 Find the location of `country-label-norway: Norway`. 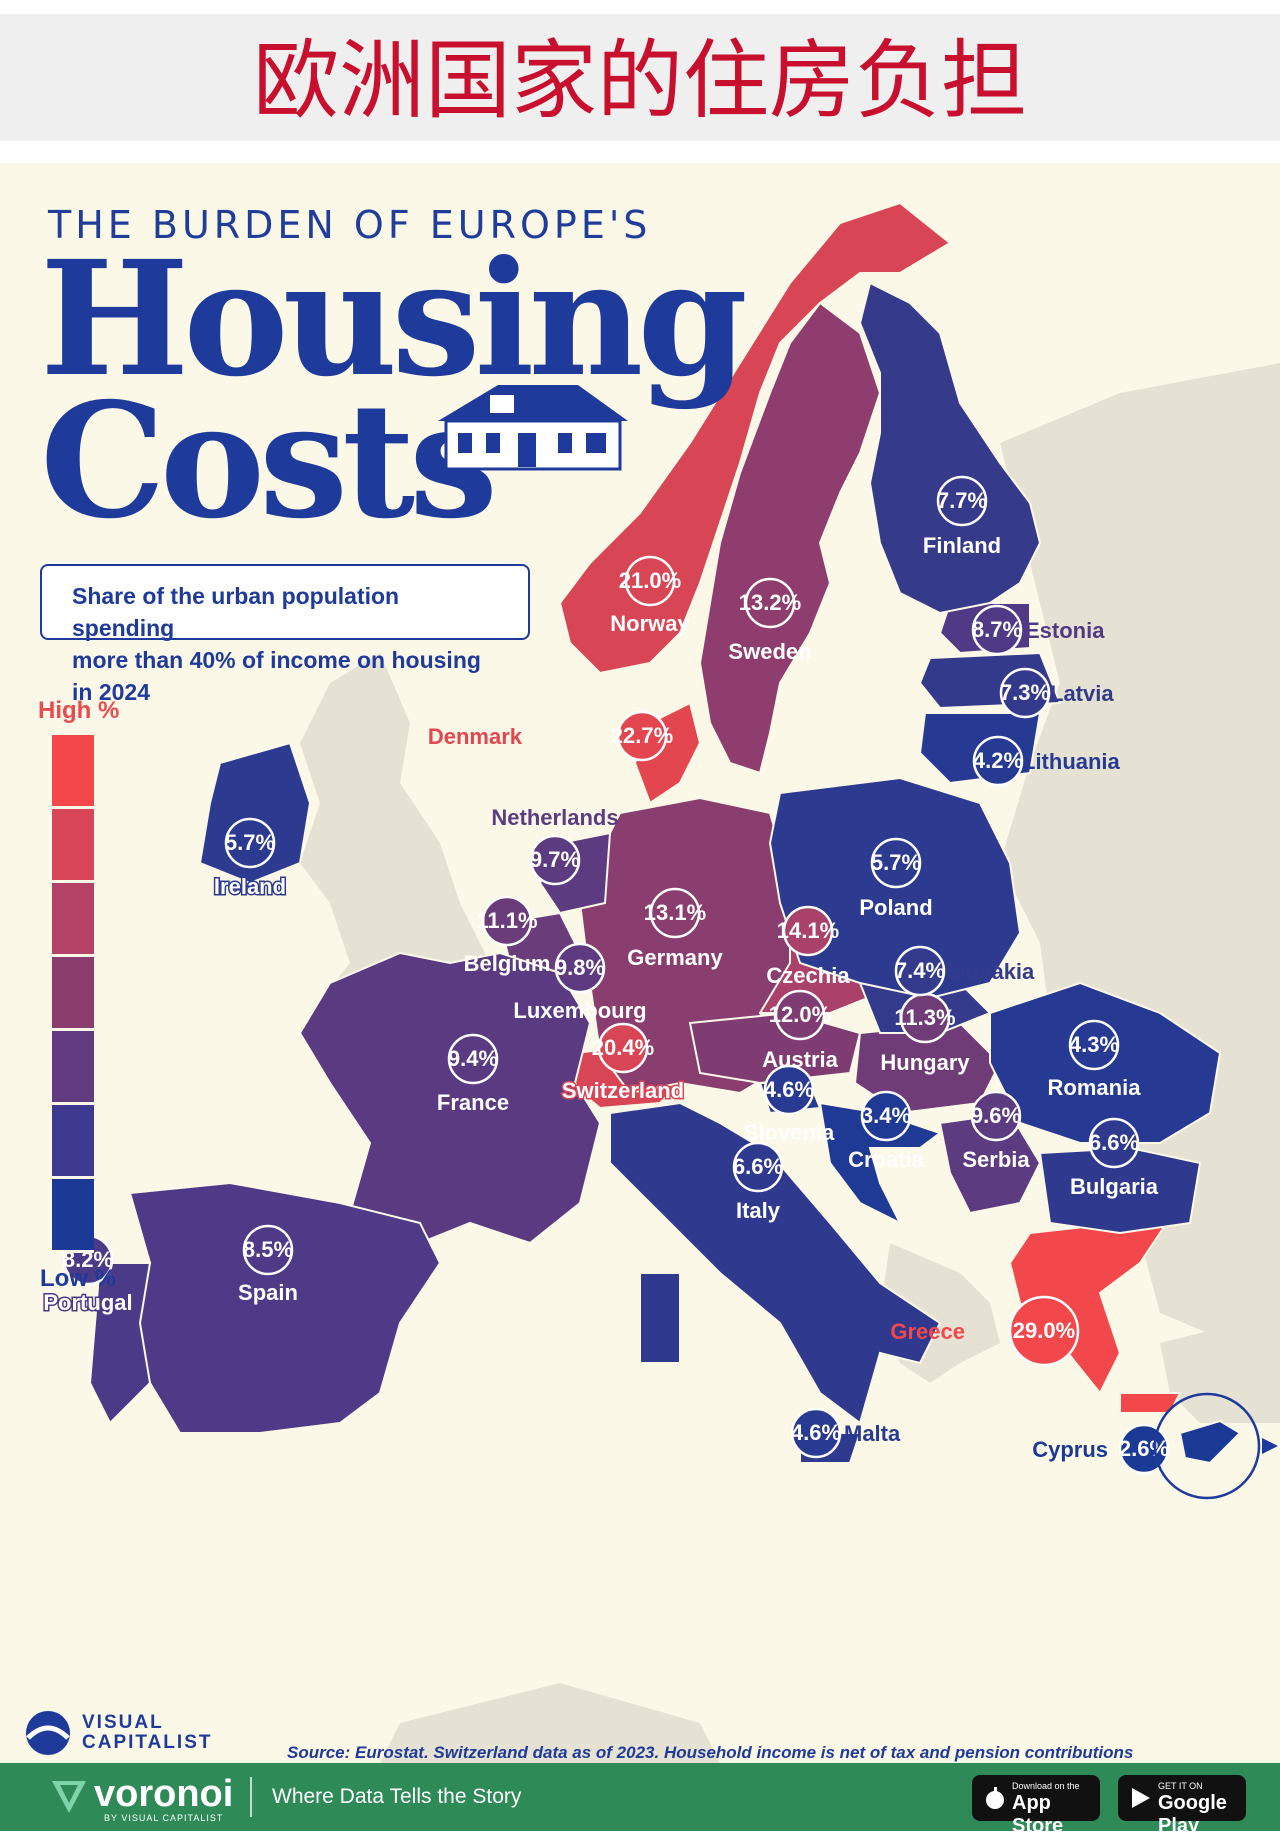

country-label-norway: Norway is located at coordinates (650, 623).